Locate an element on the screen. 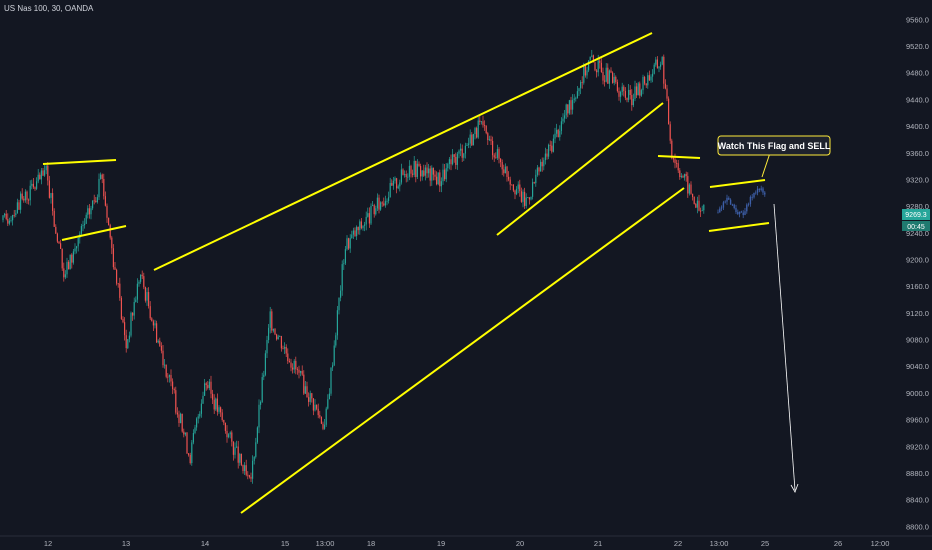 This screenshot has height=550, width=932. annotation-callout: Watch This Flag and SELL is located at coordinates (774, 156).